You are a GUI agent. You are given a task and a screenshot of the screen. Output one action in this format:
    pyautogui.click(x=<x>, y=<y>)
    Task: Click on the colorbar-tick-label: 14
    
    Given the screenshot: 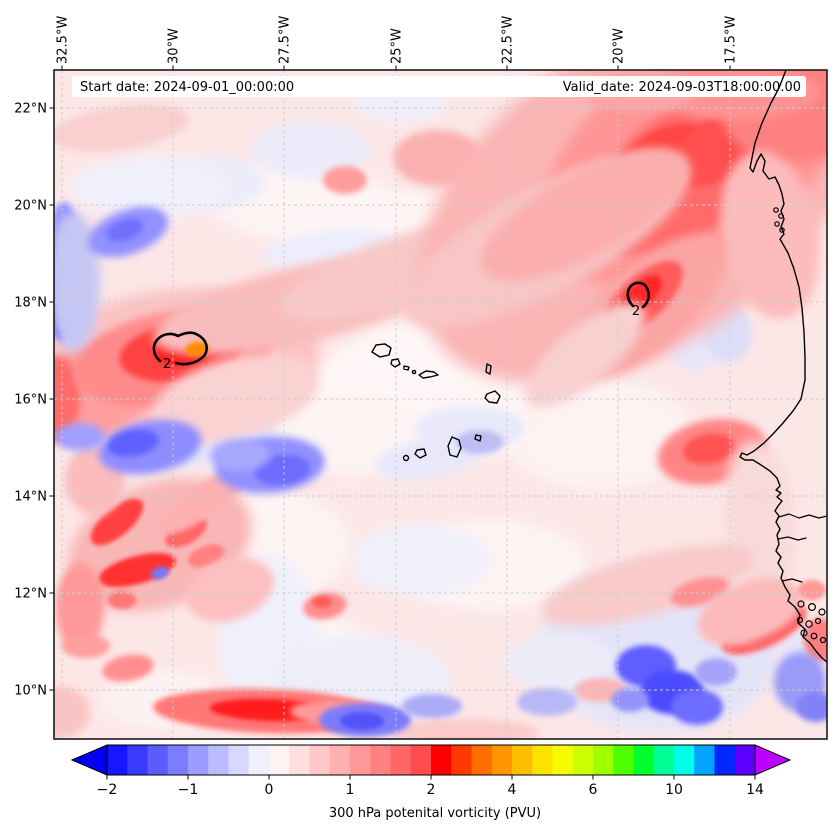 What is the action you would take?
    pyautogui.click(x=755, y=790)
    